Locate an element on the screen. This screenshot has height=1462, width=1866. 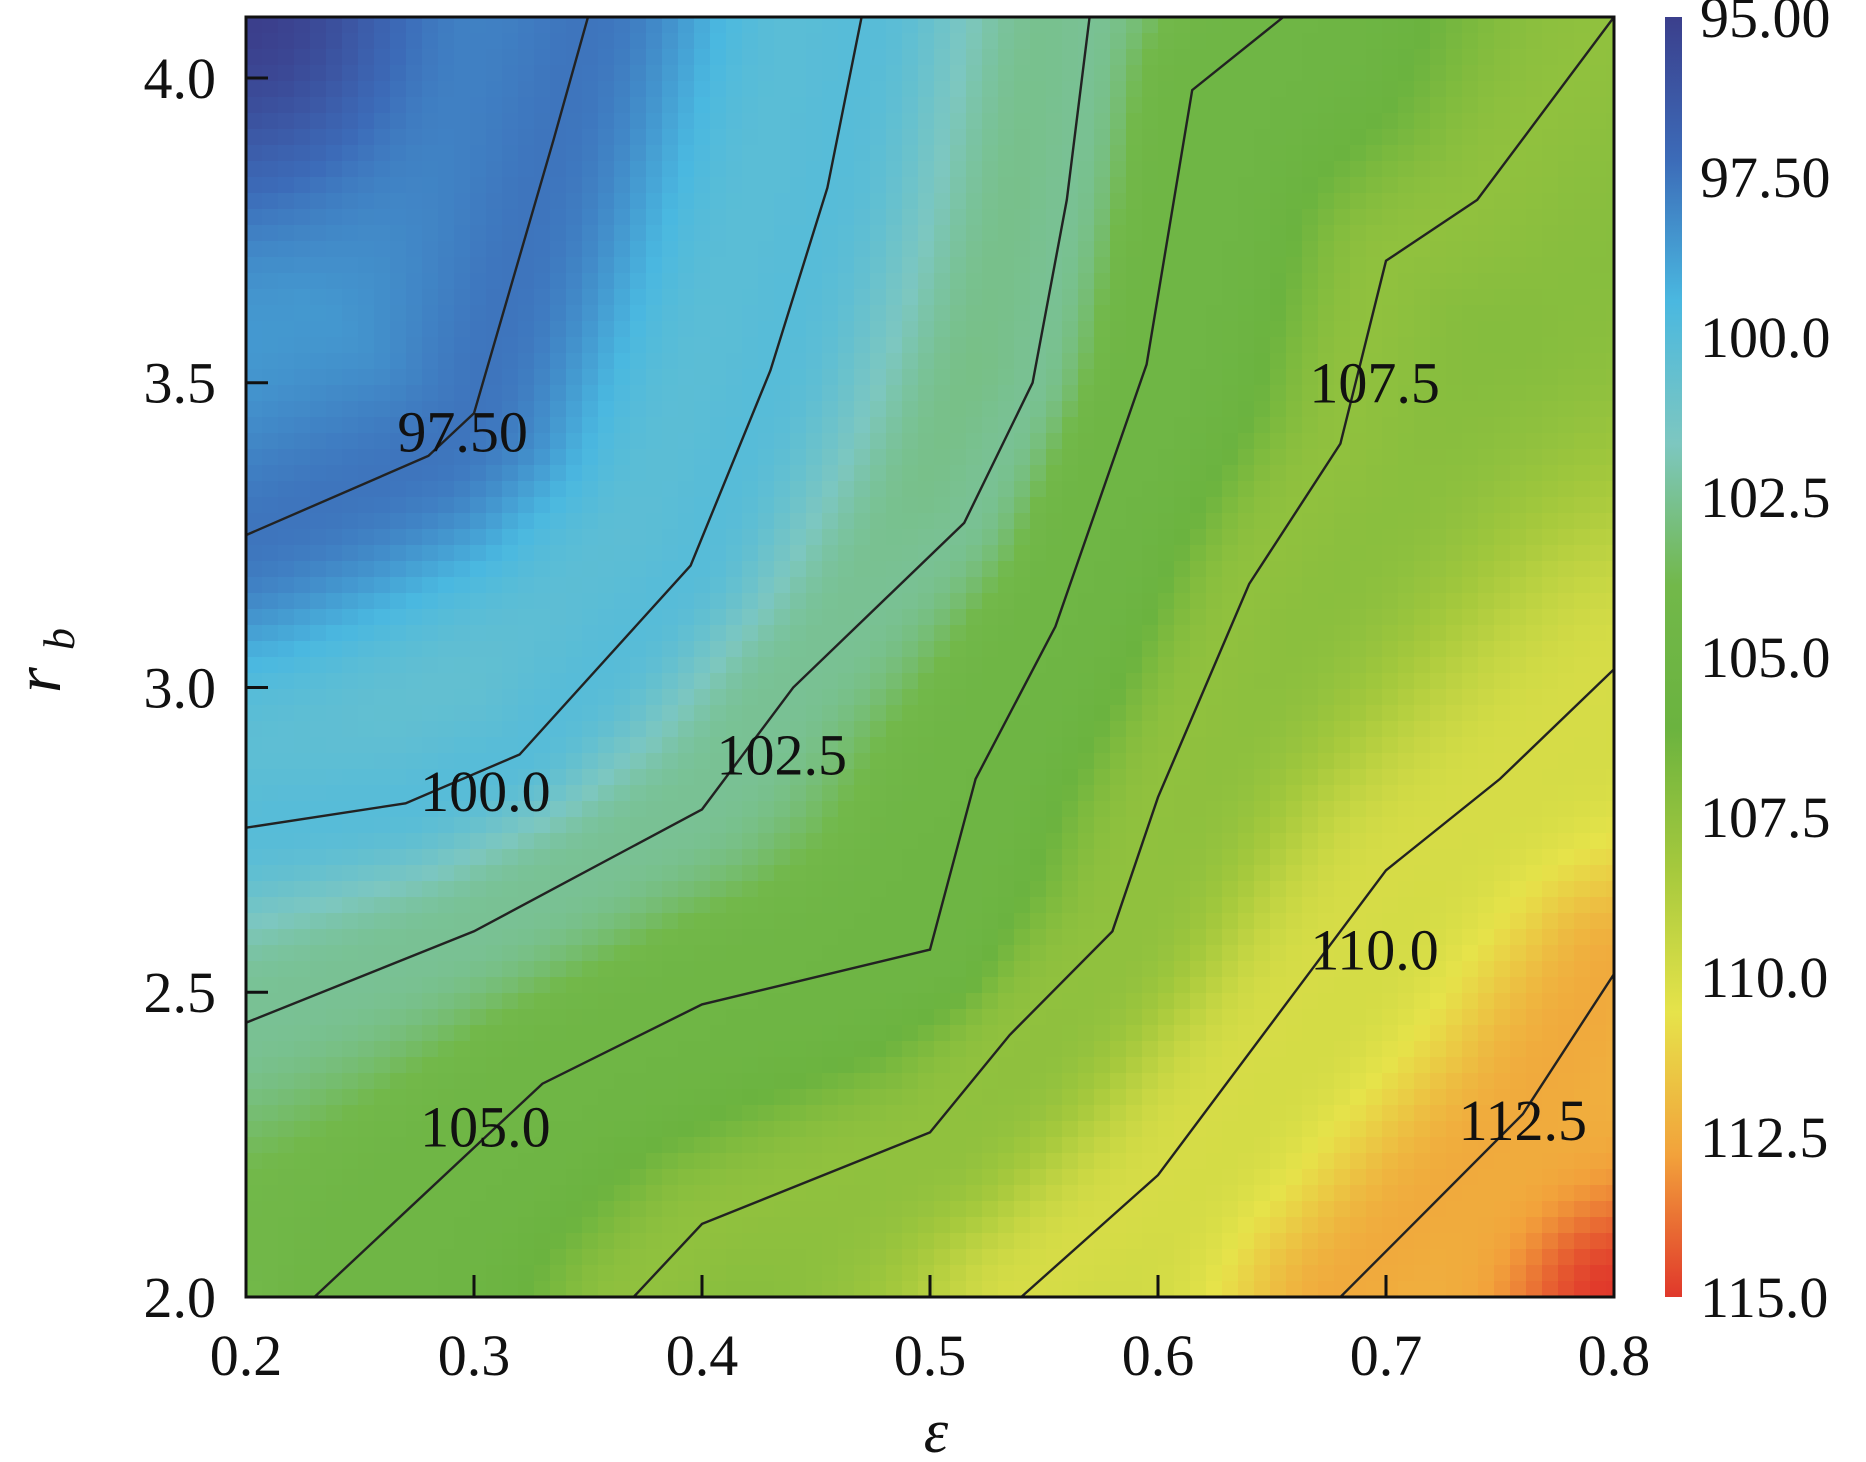
contour-label: 105.0 is located at coordinates (485, 1126).